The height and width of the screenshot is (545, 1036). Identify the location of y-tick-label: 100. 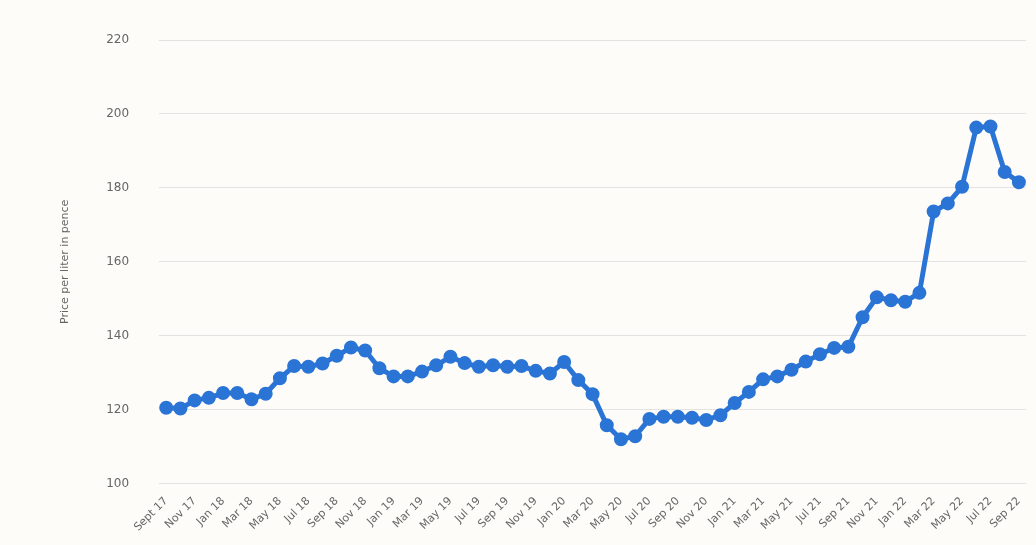
(118, 482).